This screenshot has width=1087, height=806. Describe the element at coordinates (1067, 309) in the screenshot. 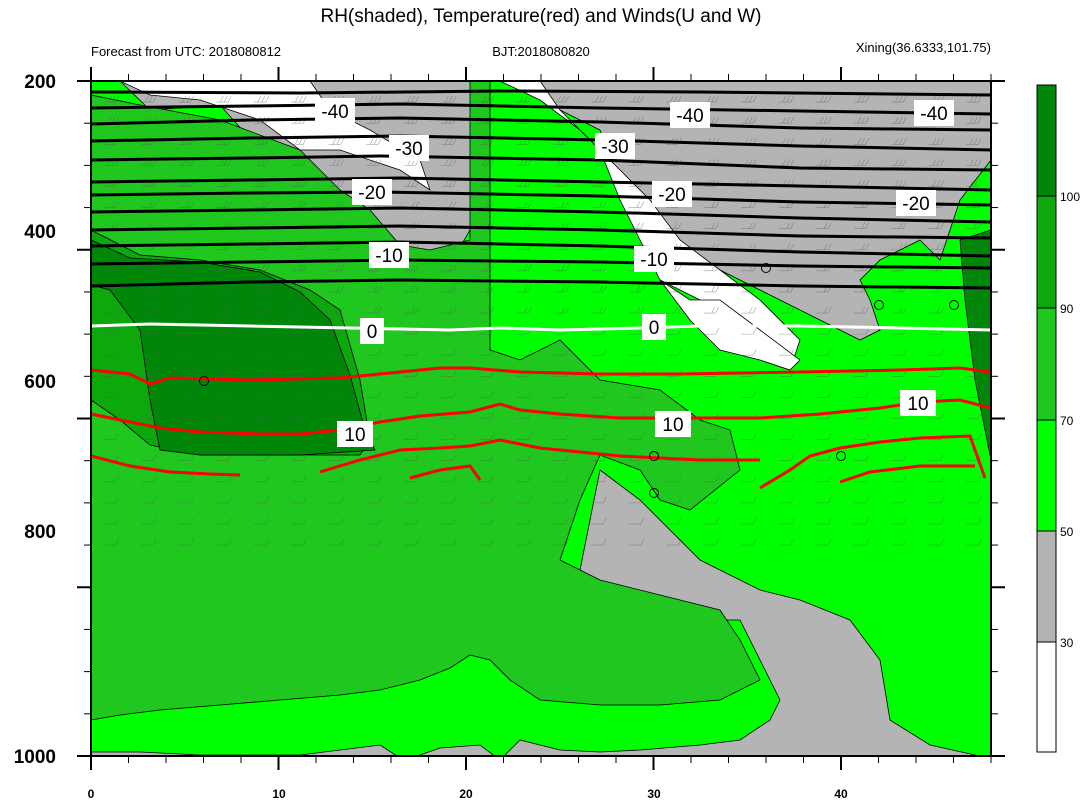

I see `colorbar-tick-label: 90` at that location.